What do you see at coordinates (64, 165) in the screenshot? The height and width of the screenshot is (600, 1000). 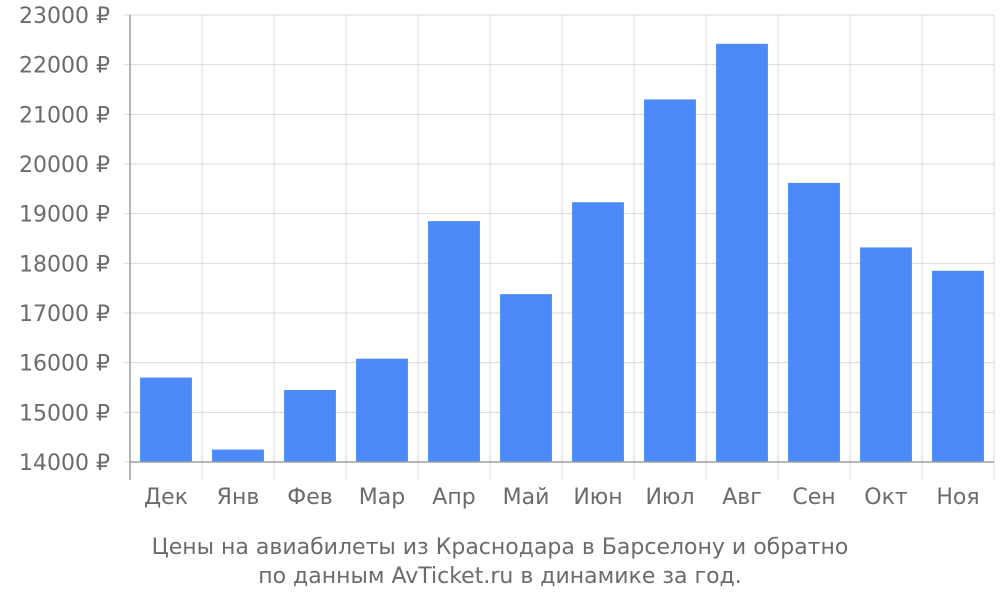 I see `y-tick-label: 20000 ₽` at bounding box center [64, 165].